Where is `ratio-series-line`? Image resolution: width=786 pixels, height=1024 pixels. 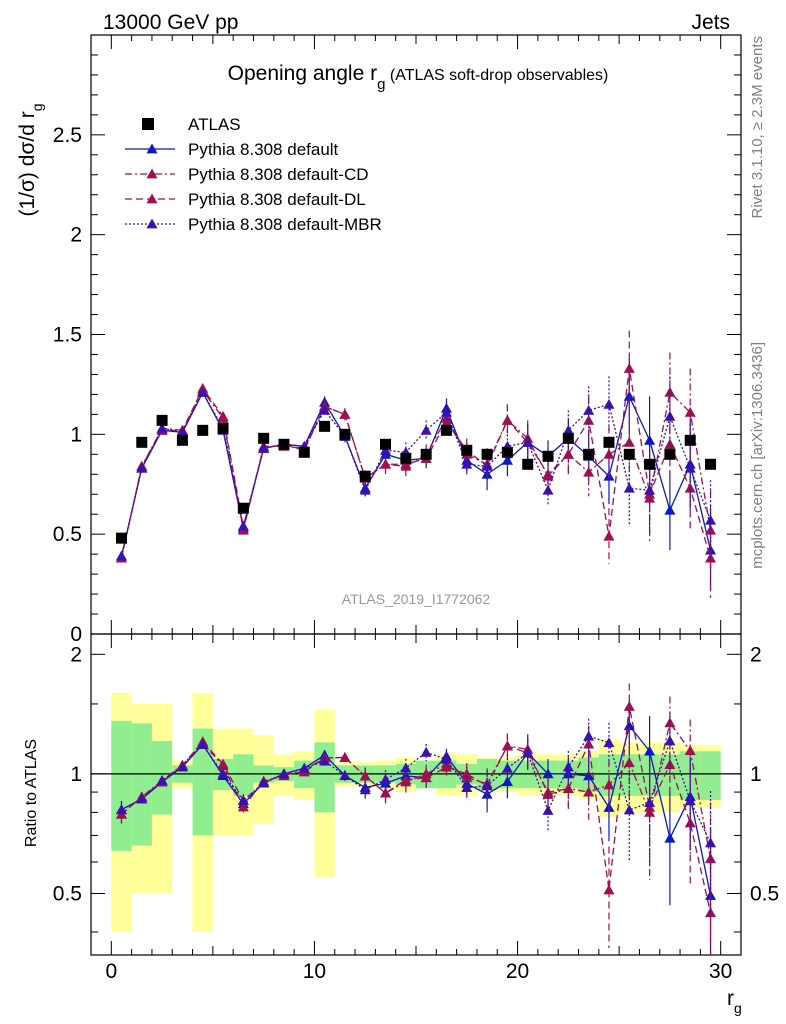
ratio-series-line is located at coordinates (416, 790).